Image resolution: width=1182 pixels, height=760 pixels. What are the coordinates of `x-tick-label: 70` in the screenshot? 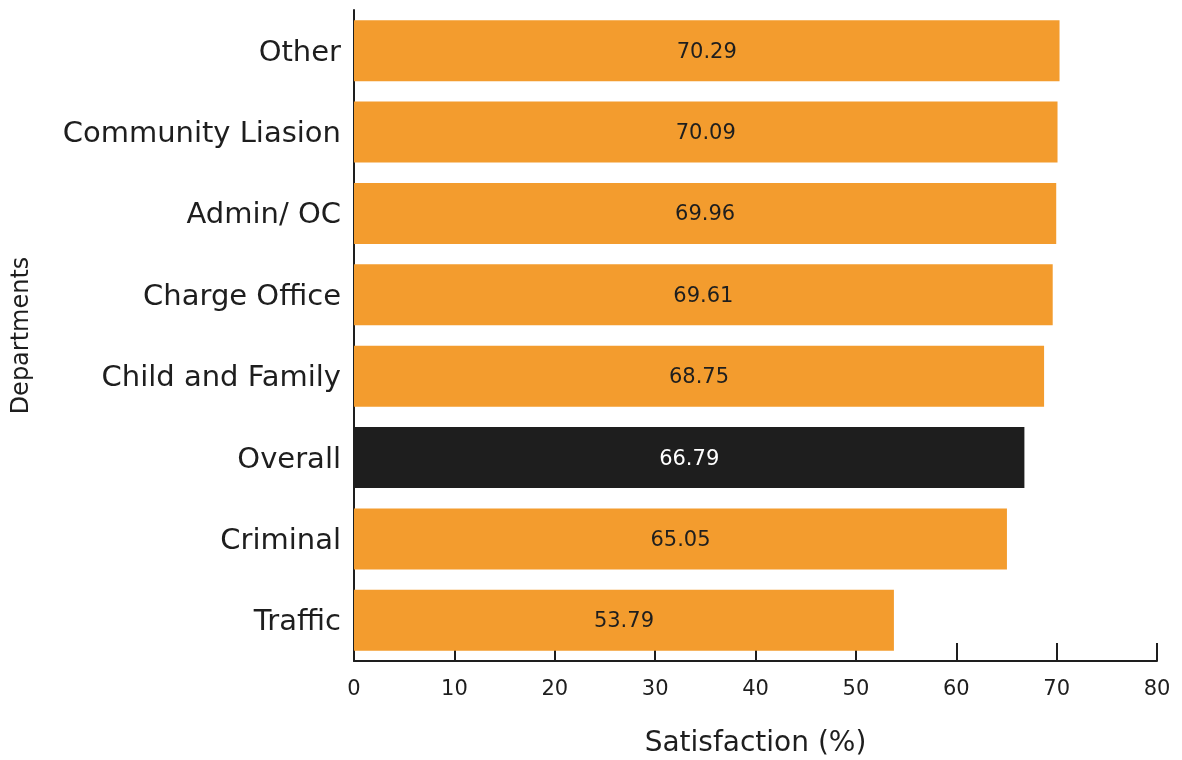 It's located at (1056, 687).